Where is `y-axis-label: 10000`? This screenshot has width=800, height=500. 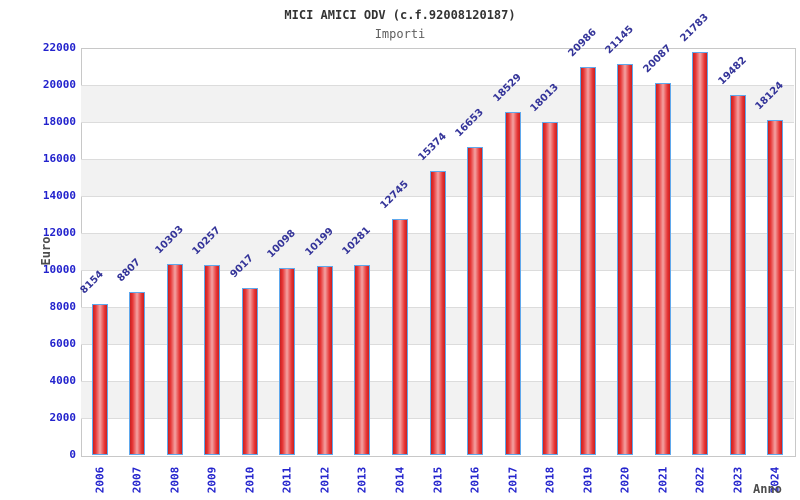
y-axis-label: 10000 is located at coordinates (59, 269).